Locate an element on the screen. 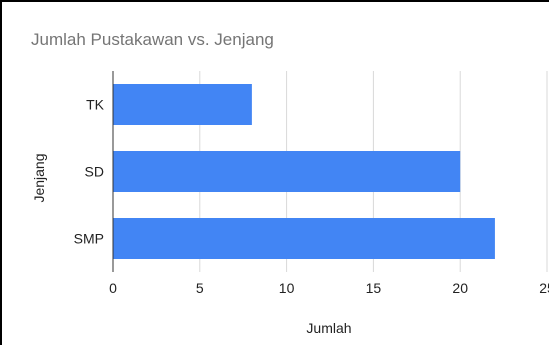 Image resolution: width=549 pixels, height=347 pixels. x-tick-label: 20 is located at coordinates (460, 288).